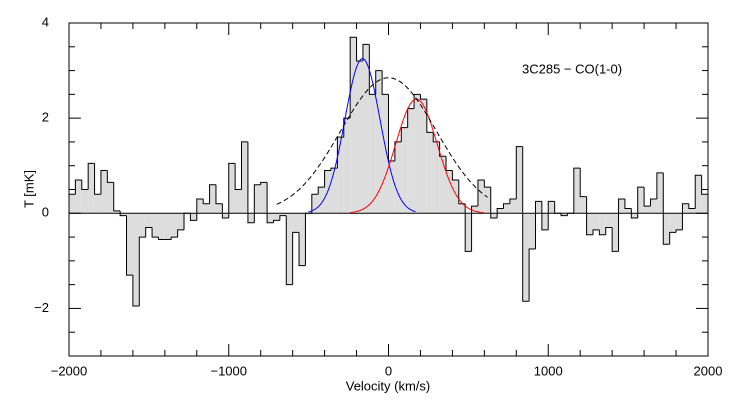 This screenshot has width=739, height=411. I want to click on y-axis-label: T [mK], so click(28, 189).